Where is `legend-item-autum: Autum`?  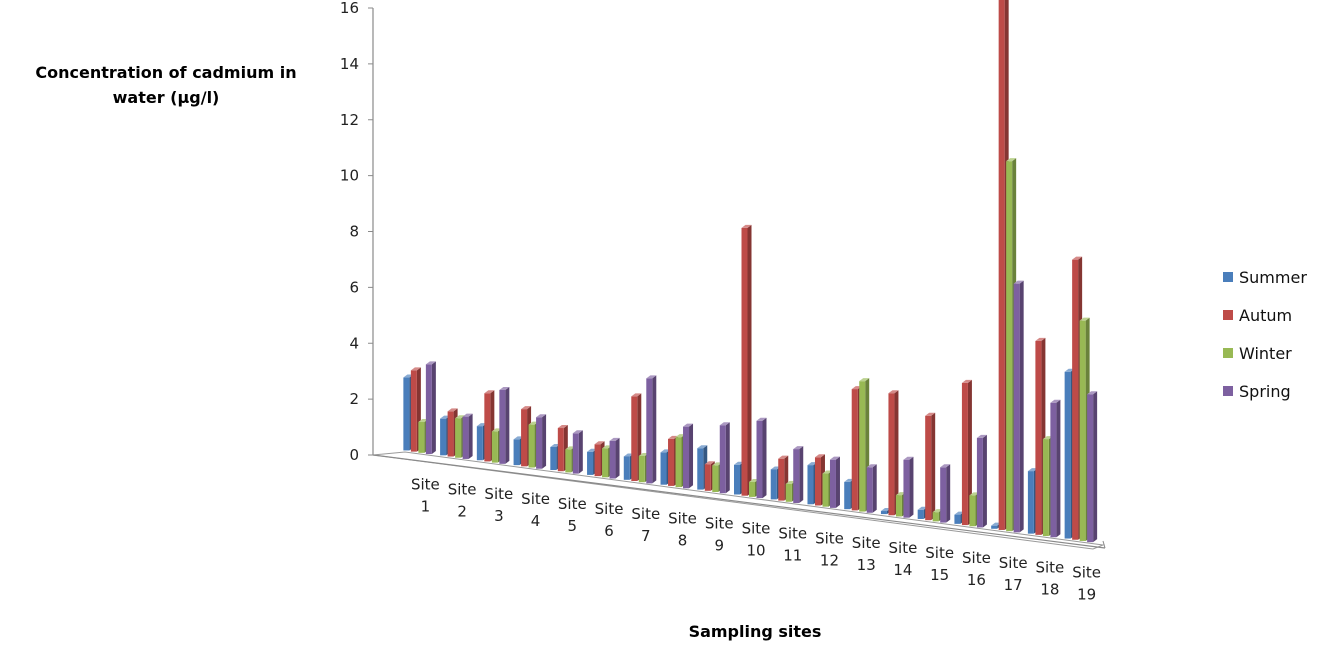 legend-item-autum: Autum is located at coordinates (1265, 315).